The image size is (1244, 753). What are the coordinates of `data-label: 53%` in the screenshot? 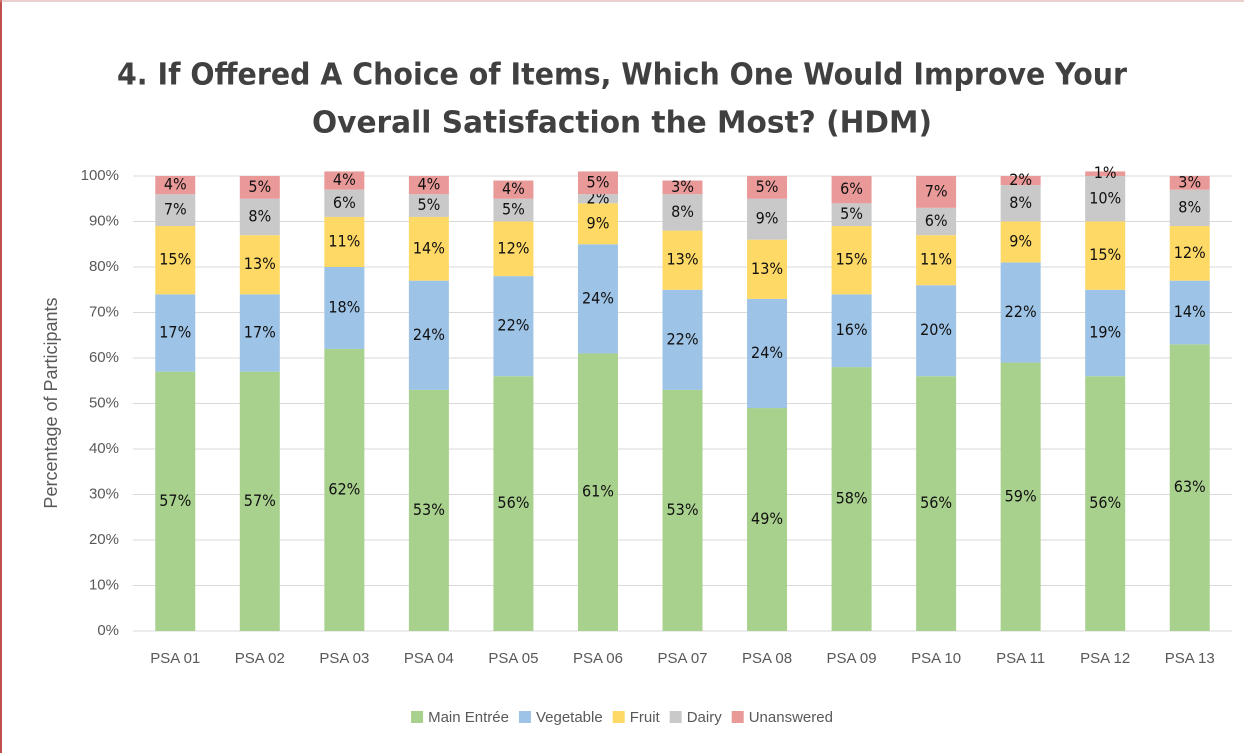 It's located at (429, 509).